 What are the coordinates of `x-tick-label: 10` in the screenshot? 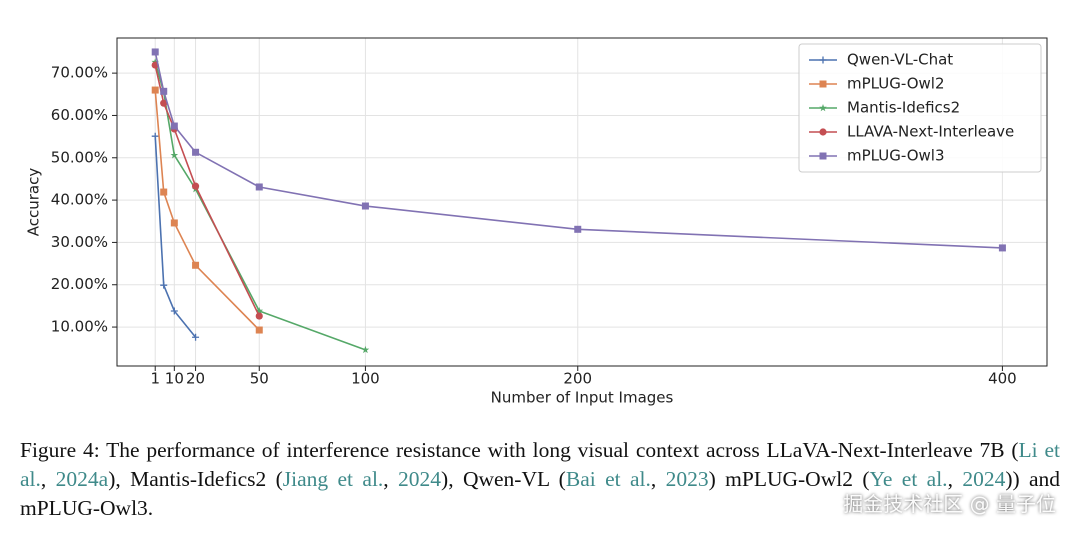 It's located at (174, 379).